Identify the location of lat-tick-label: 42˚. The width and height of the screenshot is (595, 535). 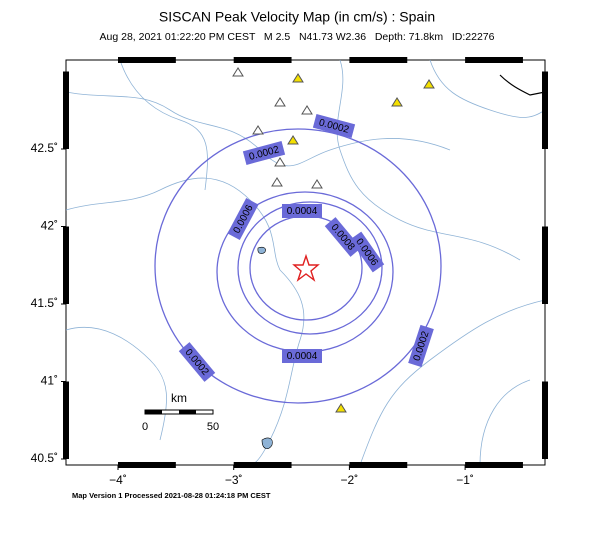
(49, 226).